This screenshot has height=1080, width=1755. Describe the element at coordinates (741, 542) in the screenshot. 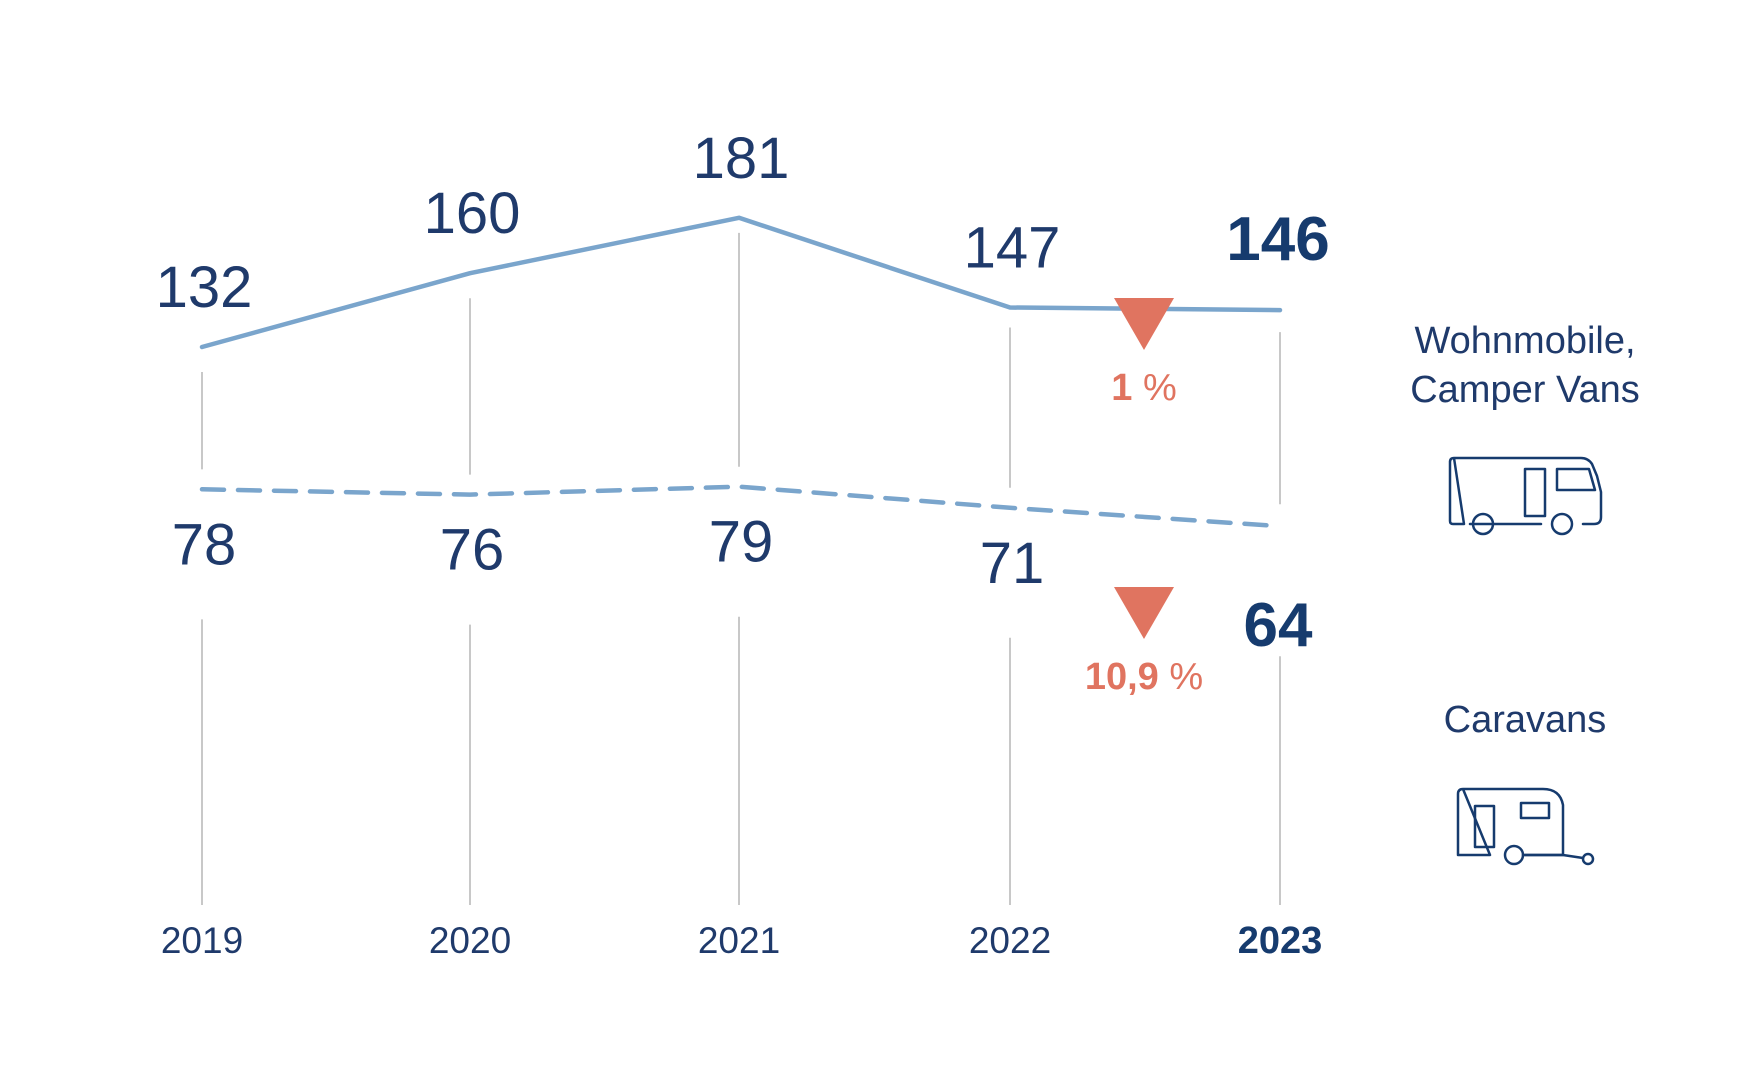

I see `value-label-caravans-2021: 79` at that location.